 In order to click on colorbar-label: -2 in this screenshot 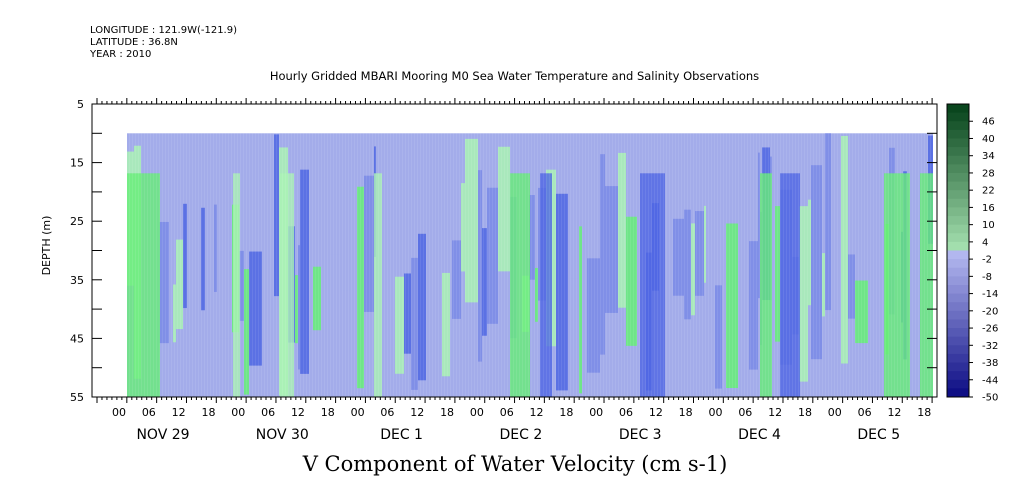, I will do `click(987, 260)`.